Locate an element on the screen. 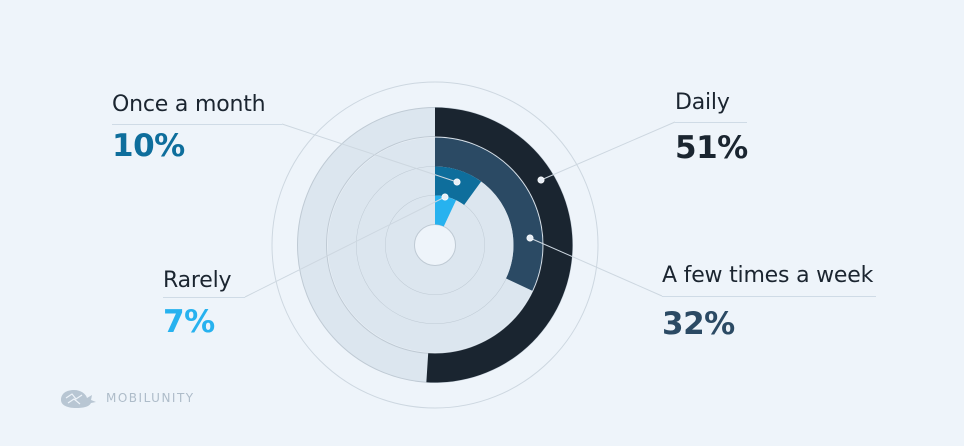  bar-rarely is located at coordinates (446, 211).